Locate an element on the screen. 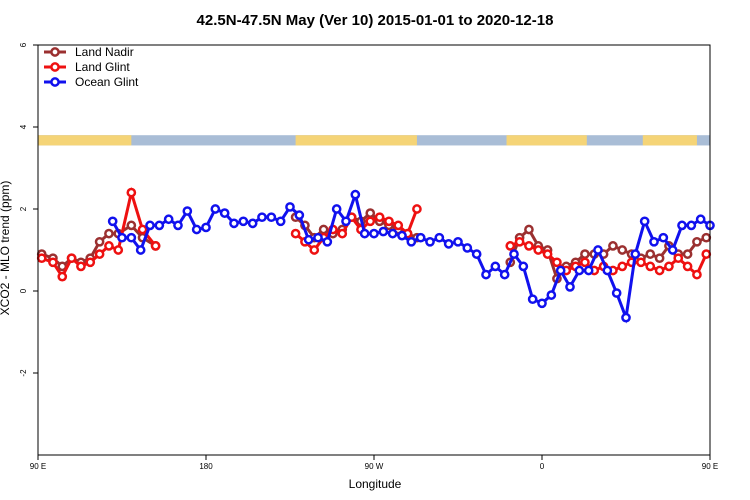  legend-marker is located at coordinates (55, 67).